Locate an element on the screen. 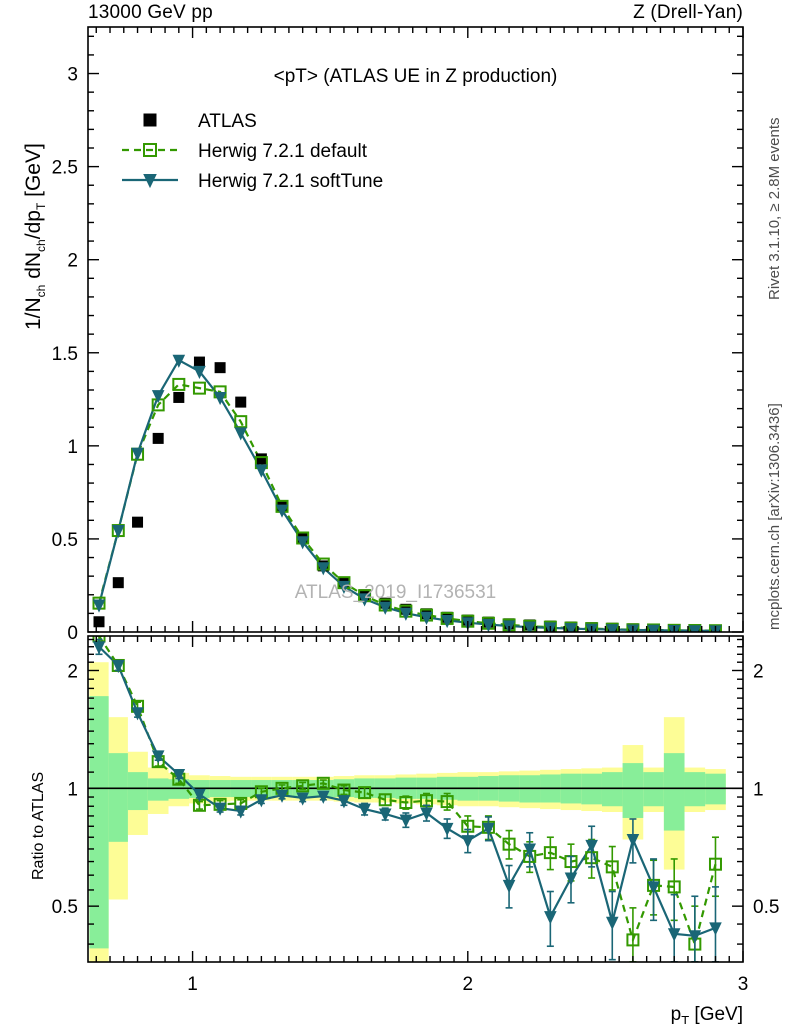 The height and width of the screenshot is (1024, 786). legend-label-2: Herwig 7.2.1 softTune is located at coordinates (290, 181).